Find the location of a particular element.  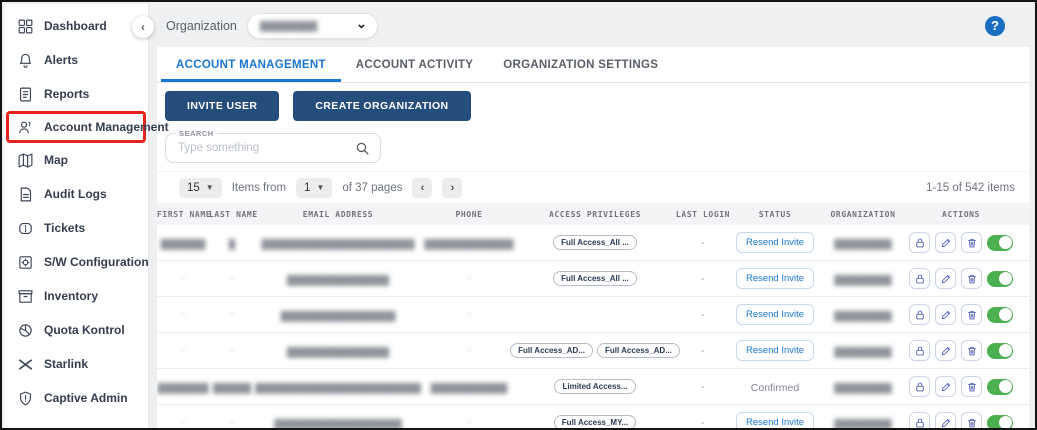

cell-status: Resend Invite is located at coordinates (775, 420).